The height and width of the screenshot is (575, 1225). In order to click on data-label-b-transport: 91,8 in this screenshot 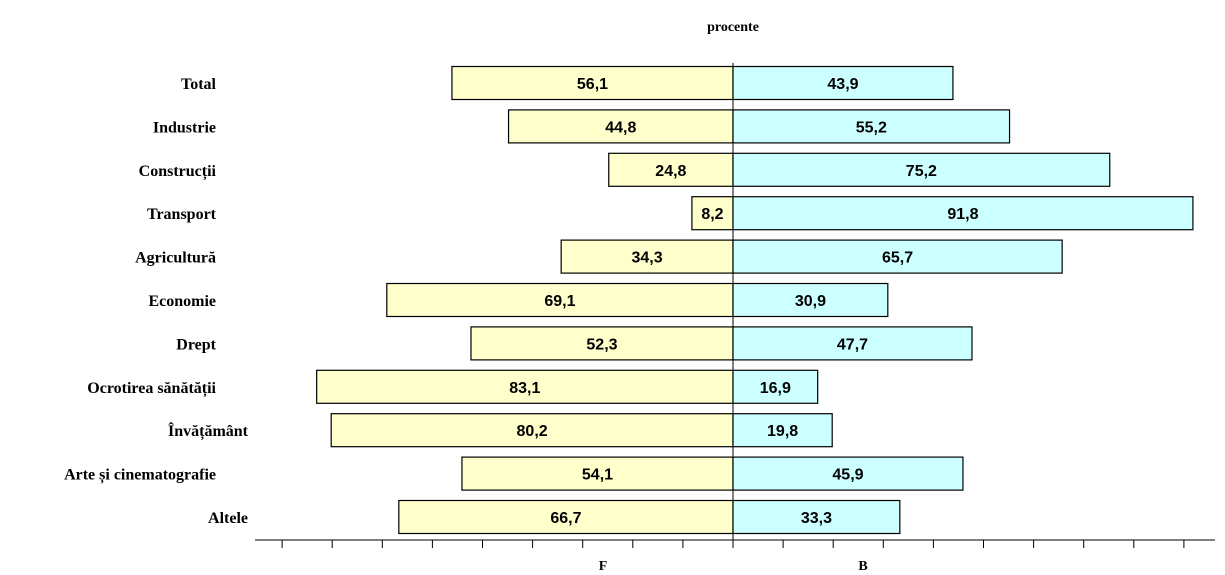, I will do `click(962, 214)`.